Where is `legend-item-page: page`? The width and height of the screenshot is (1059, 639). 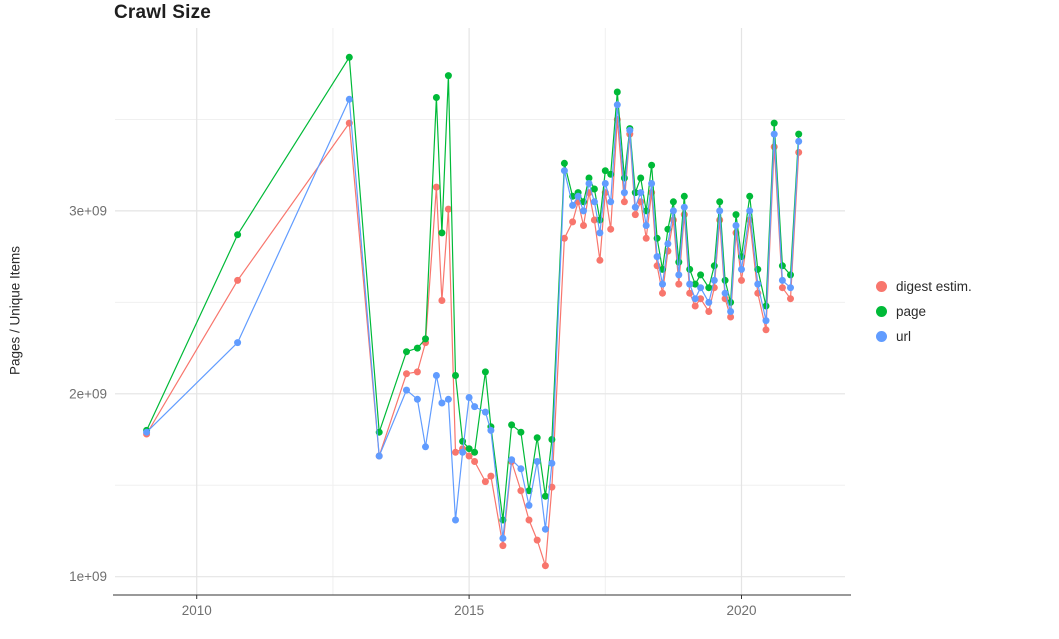 legend-item-page: page is located at coordinates (922, 311).